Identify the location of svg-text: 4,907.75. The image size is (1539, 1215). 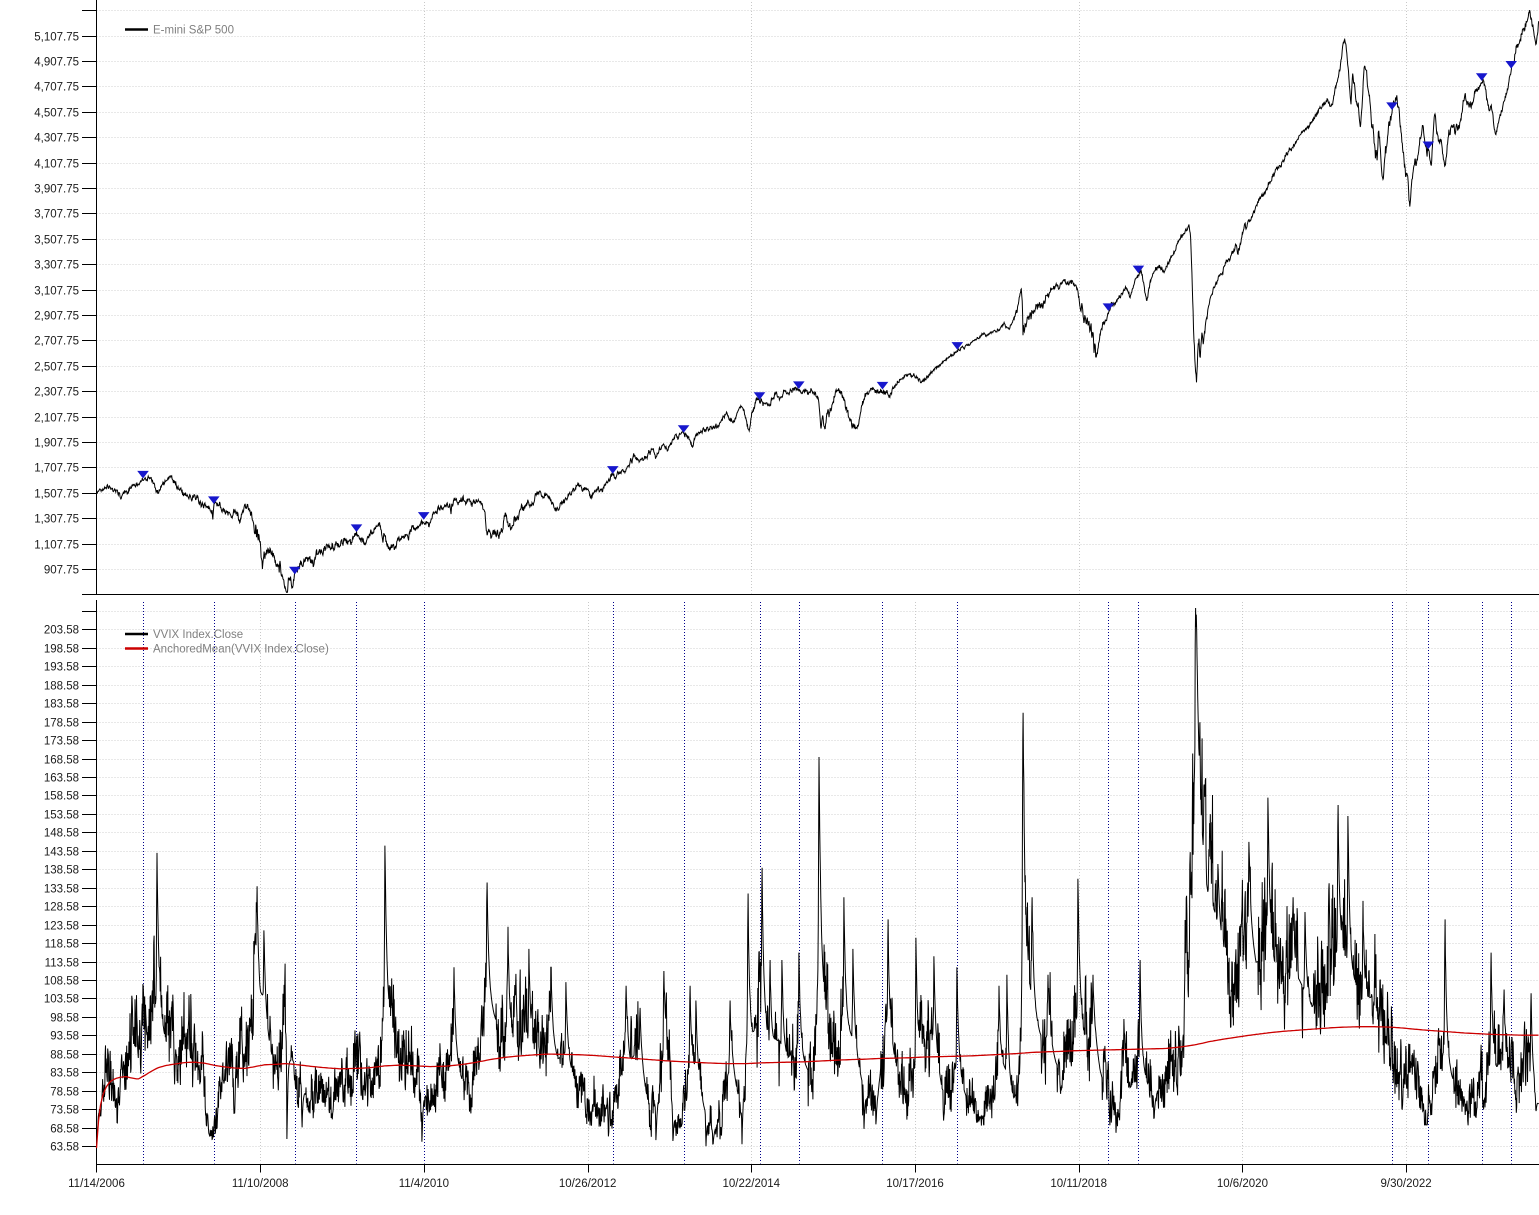
(56, 63).